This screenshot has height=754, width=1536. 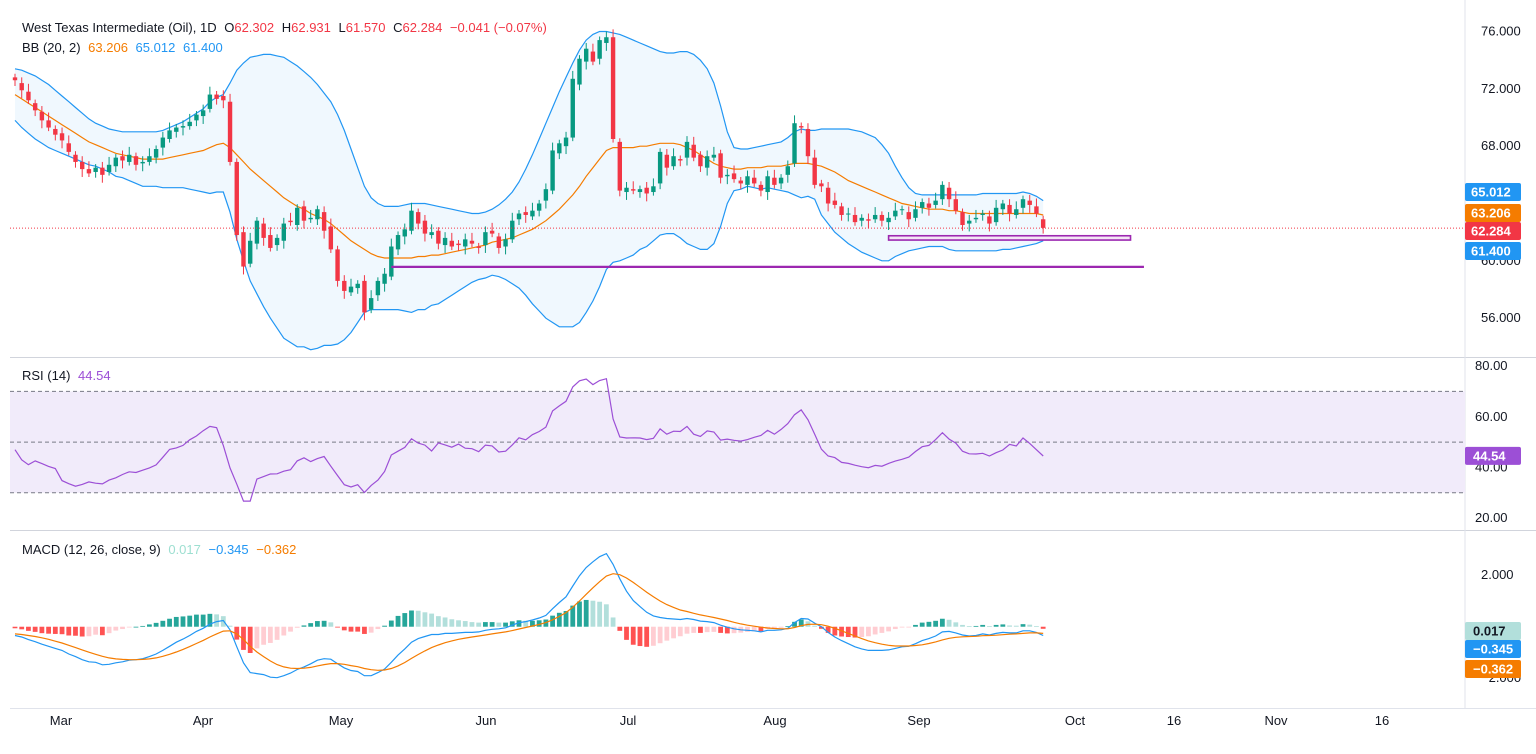 I want to click on ohlc-close-key: C, so click(x=398, y=27).